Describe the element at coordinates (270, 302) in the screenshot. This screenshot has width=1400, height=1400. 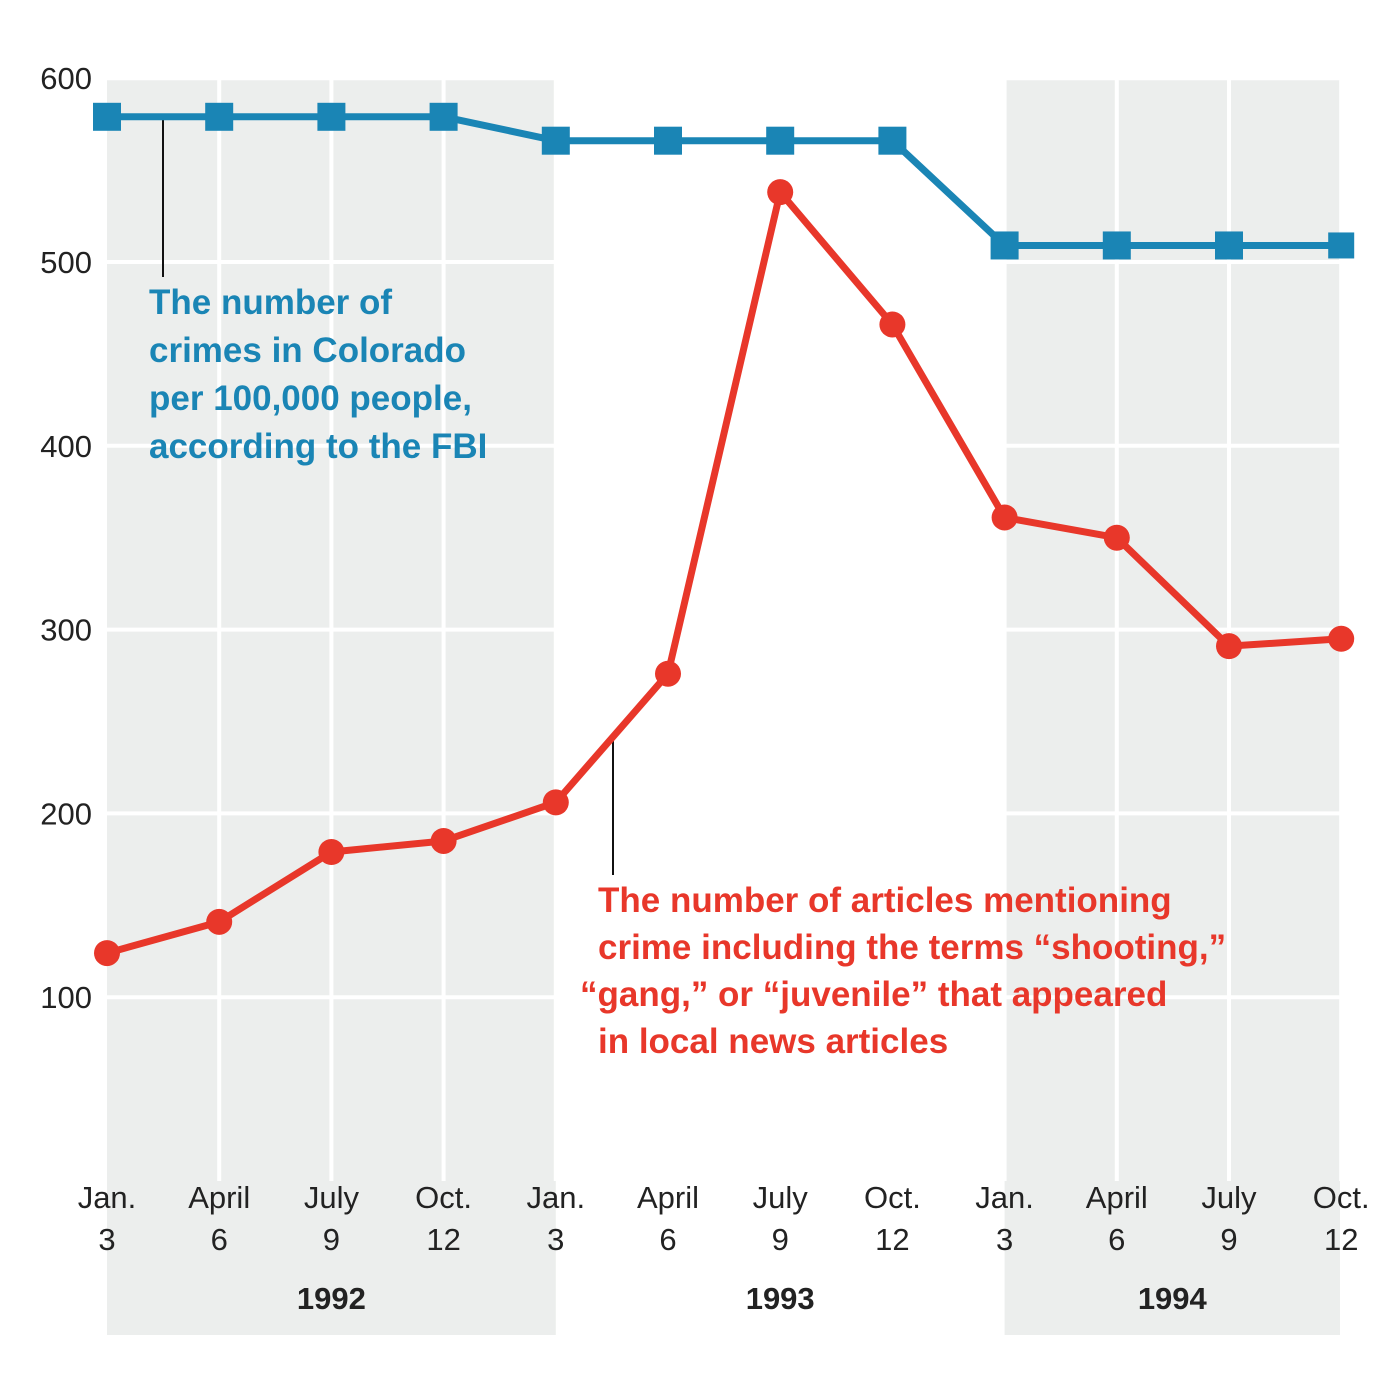
I see `annotation-line: The number of` at that location.